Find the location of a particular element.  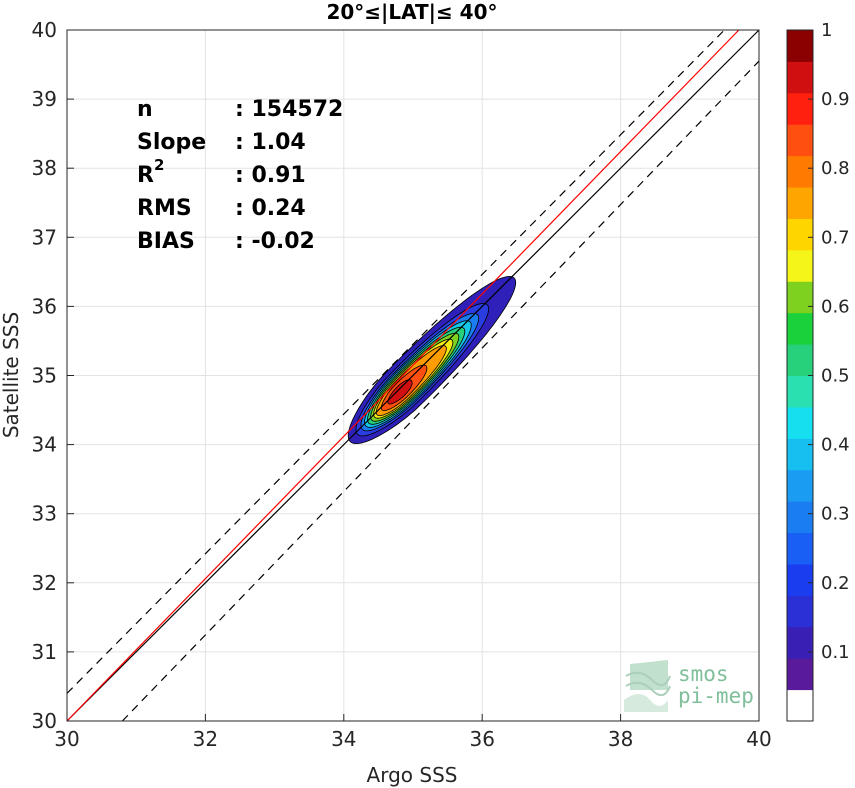

stat-value: : 0.24 is located at coordinates (270, 208).